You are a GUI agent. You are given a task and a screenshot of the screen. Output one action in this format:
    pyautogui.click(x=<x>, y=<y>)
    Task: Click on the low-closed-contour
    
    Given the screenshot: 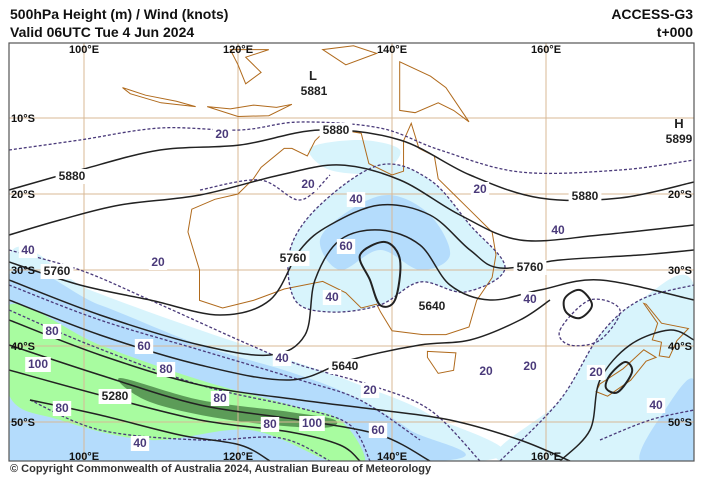 What is the action you would take?
    pyautogui.click(x=380, y=274)
    